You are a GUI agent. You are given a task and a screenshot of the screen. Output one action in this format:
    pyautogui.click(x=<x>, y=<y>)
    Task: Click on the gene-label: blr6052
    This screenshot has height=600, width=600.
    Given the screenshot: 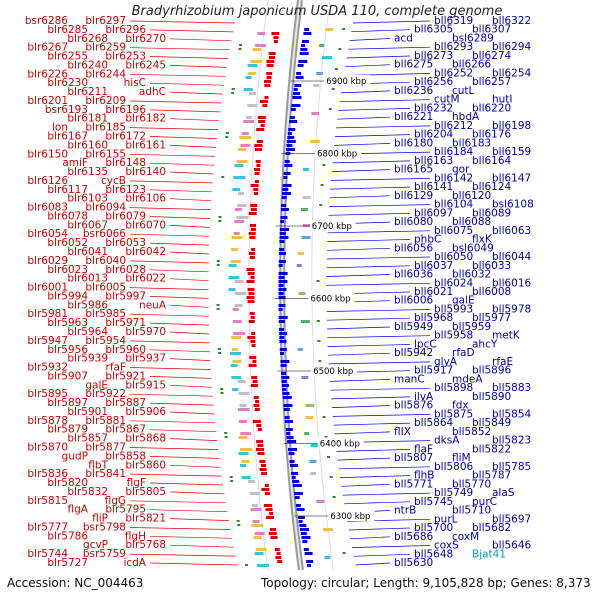 What is the action you would take?
    pyautogui.click(x=67, y=243)
    